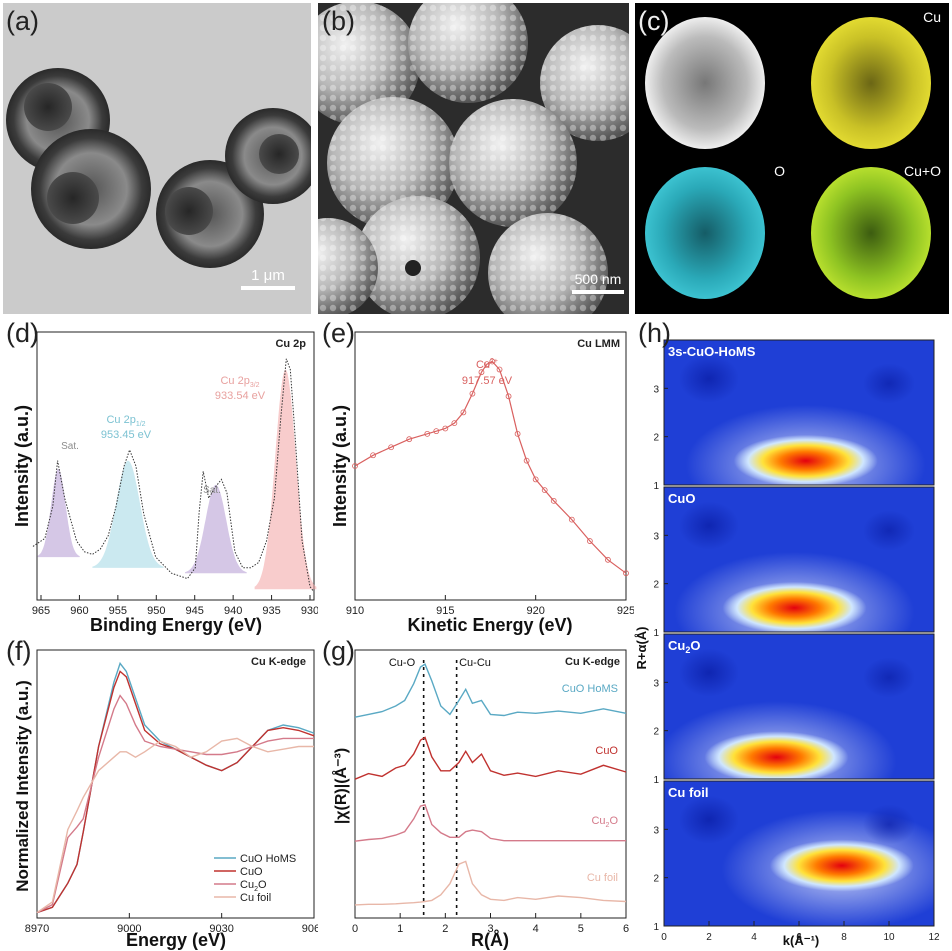 This screenshot has width=952, height=951. I want to click on x-tick-label: 1, so click(400, 929).